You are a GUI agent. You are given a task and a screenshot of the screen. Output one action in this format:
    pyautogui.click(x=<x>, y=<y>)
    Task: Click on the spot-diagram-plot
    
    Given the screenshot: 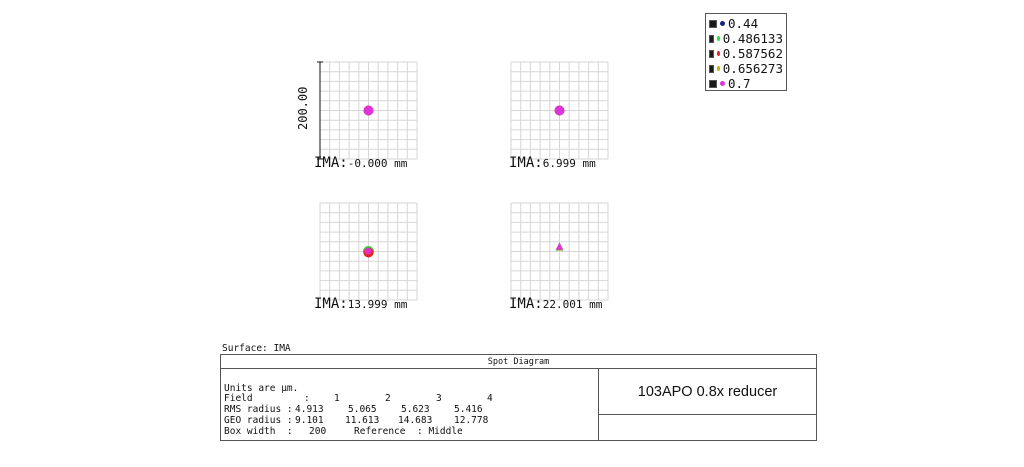 What is the action you would take?
    pyautogui.click(x=463, y=181)
    